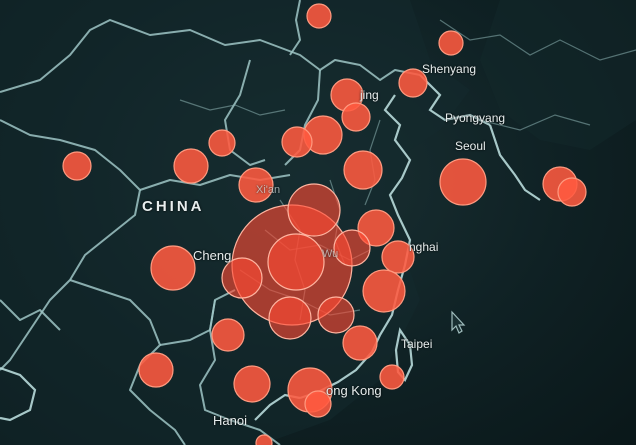  What do you see at coordinates (470, 146) in the screenshot?
I see `city-label-seoul: Seoul` at bounding box center [470, 146].